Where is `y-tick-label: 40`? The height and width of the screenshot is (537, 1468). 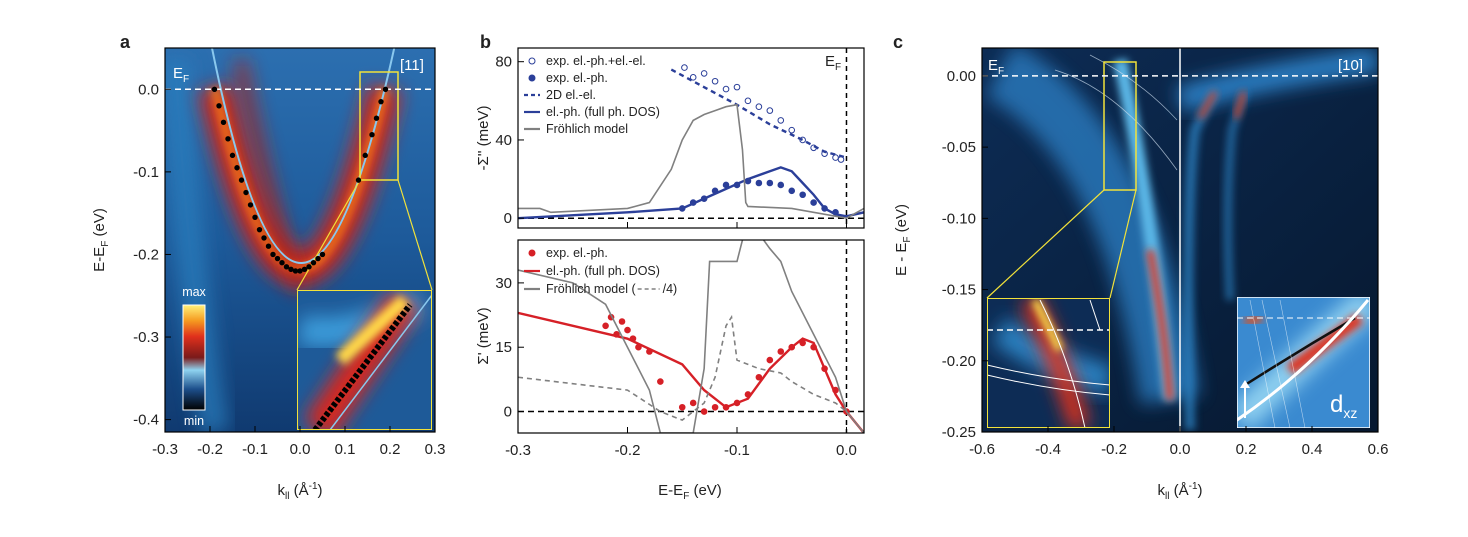 y-tick-label: 40 is located at coordinates (503, 140).